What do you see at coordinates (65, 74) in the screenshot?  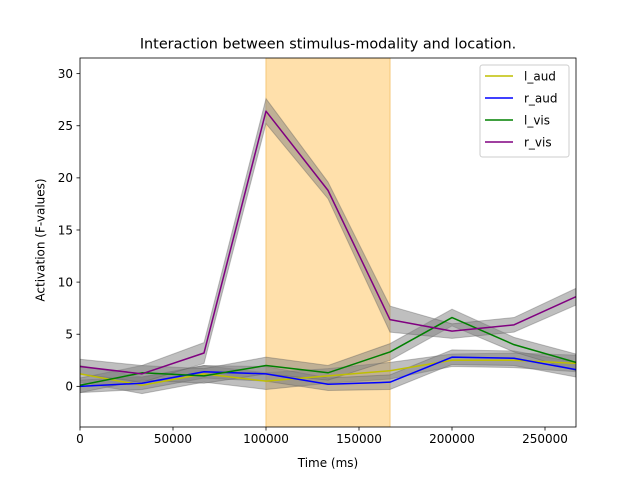 I see `y-tick-label: 30` at bounding box center [65, 74].